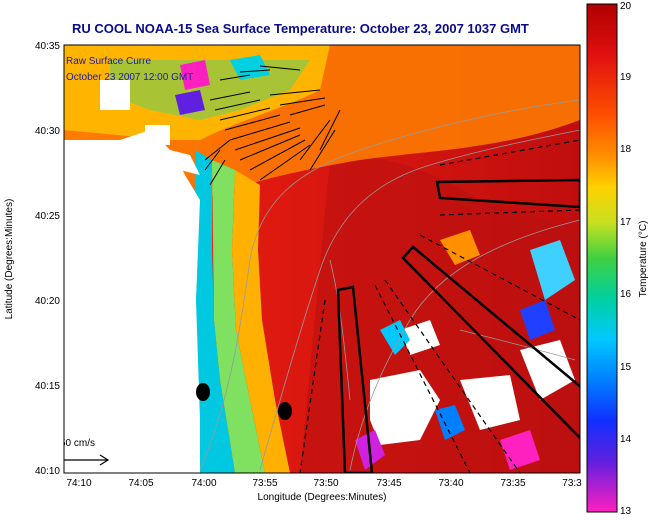  Describe the element at coordinates (626, 6) in the screenshot. I see `colorbar-tick: 20` at that location.